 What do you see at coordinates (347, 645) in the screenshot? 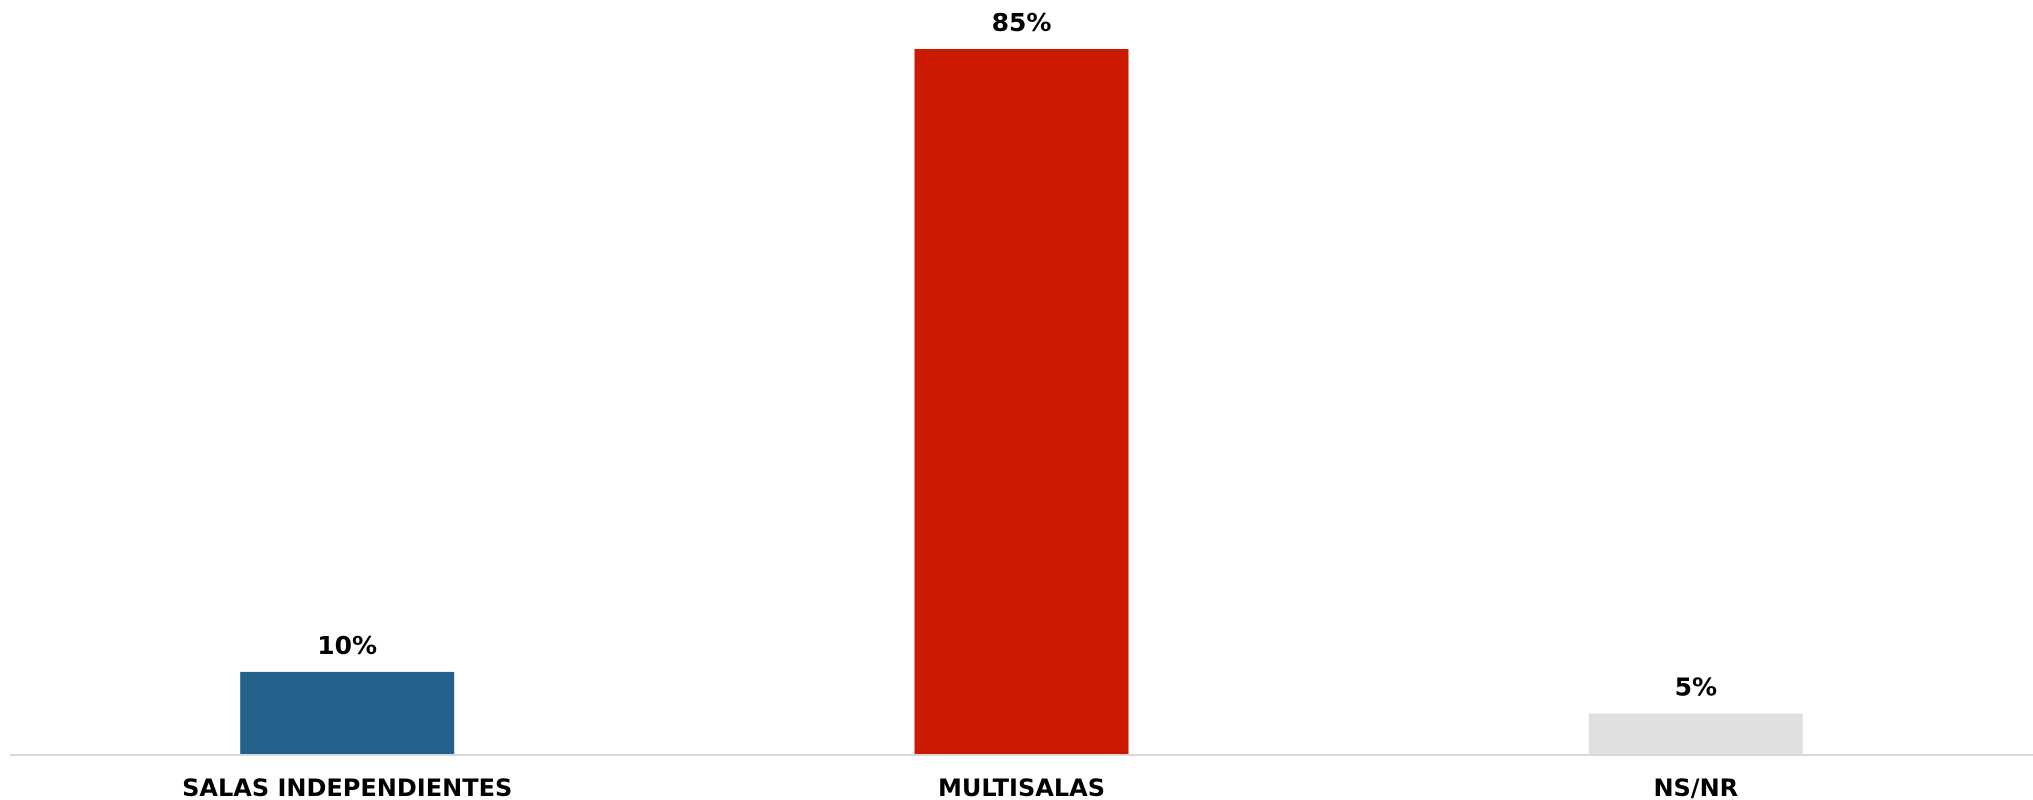
I see `bar-value-label: 10%` at bounding box center [347, 645].